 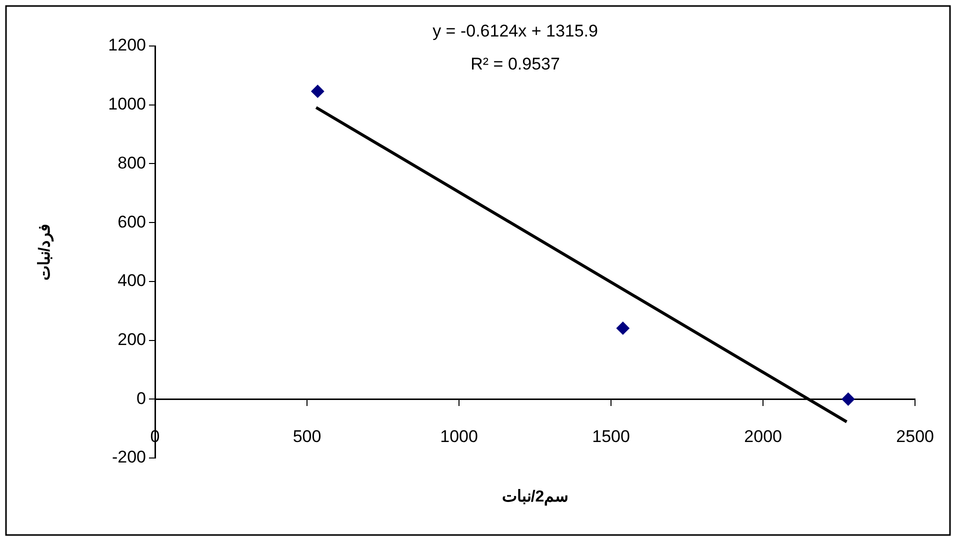 What do you see at coordinates (535, 497) in the screenshot?
I see `x-axis-title: سم2/نبات` at bounding box center [535, 497].